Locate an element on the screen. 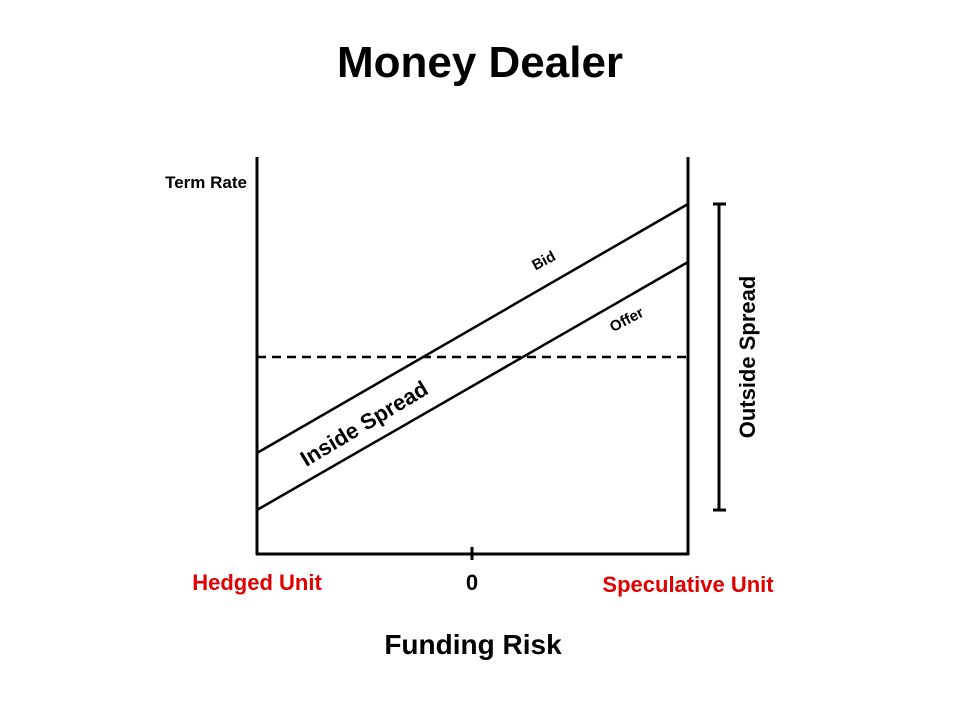 The height and width of the screenshot is (720, 960). y-axis-label: Term Rate is located at coordinates (206, 182).